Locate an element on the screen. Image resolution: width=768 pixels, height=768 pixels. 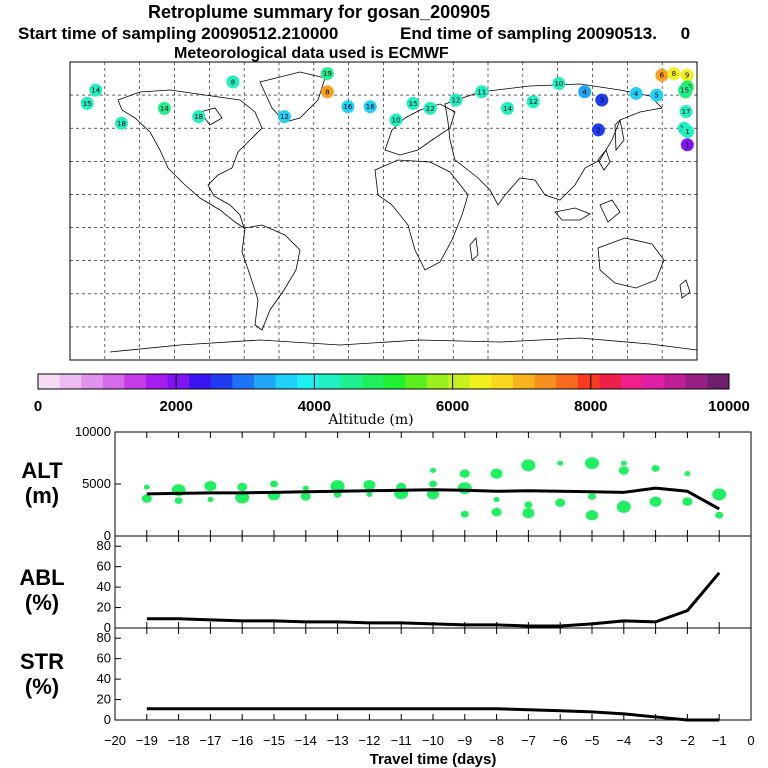
cluster-marker: 4 is located at coordinates (585, 92).